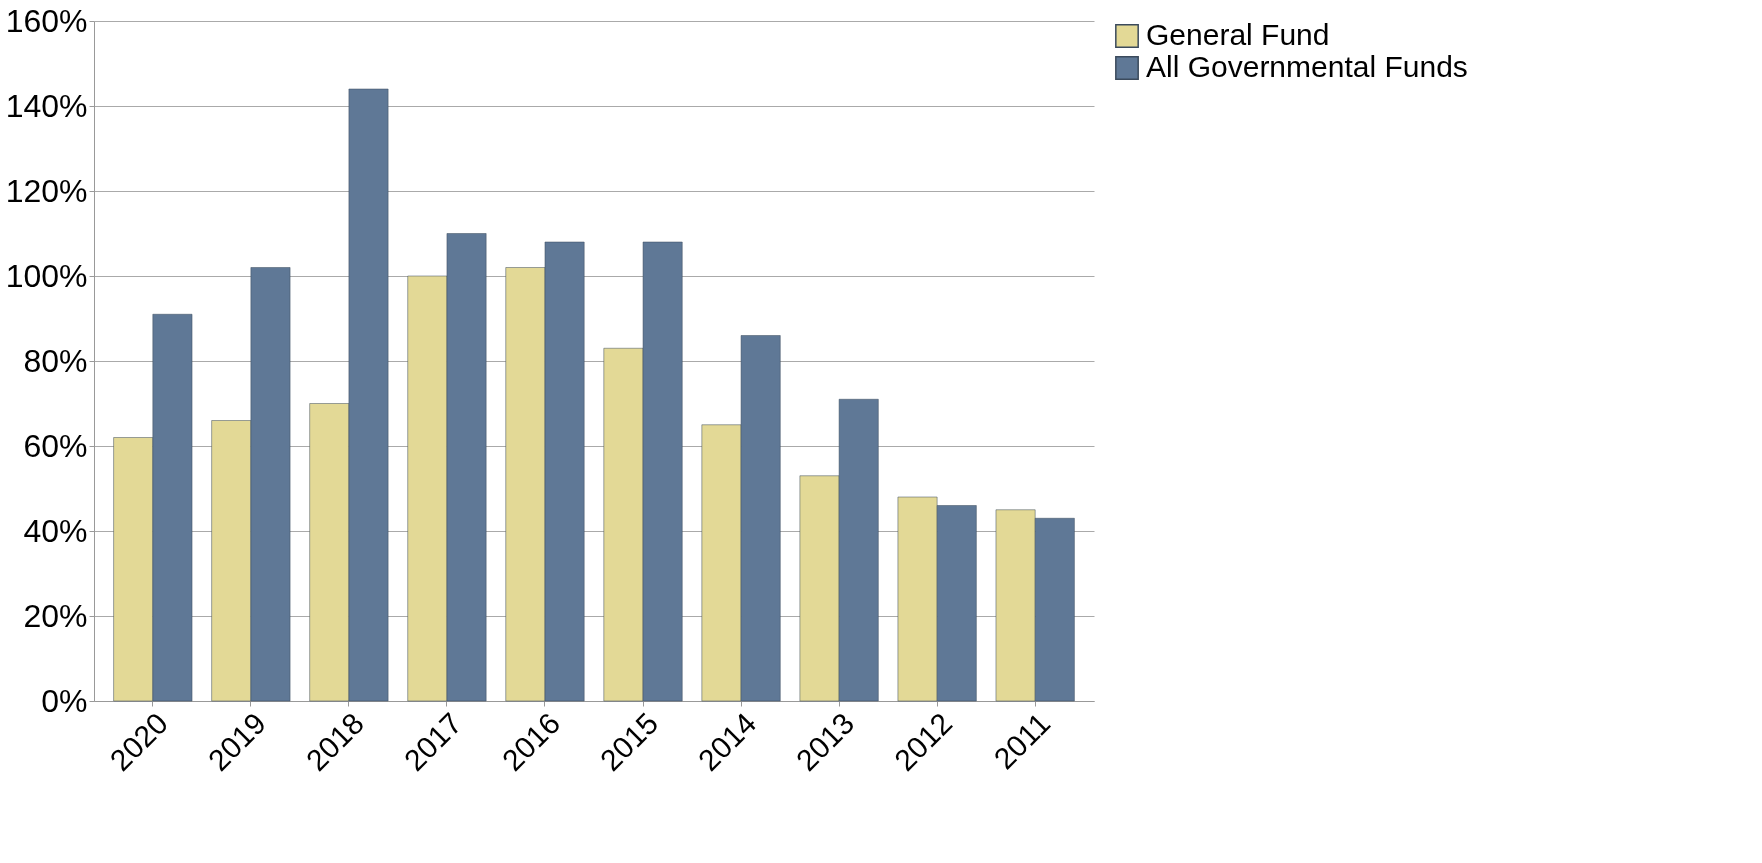 The width and height of the screenshot is (1762, 863). Describe the element at coordinates (55, 615) in the screenshot. I see `y-tick-label: 20%` at that location.